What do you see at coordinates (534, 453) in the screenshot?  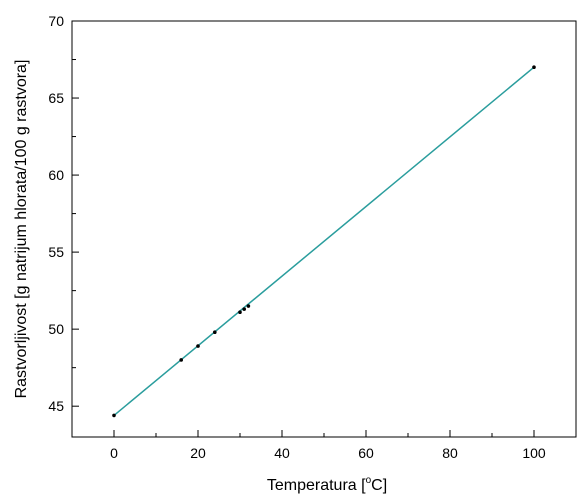 I see `x-tick-label: 100` at bounding box center [534, 453].